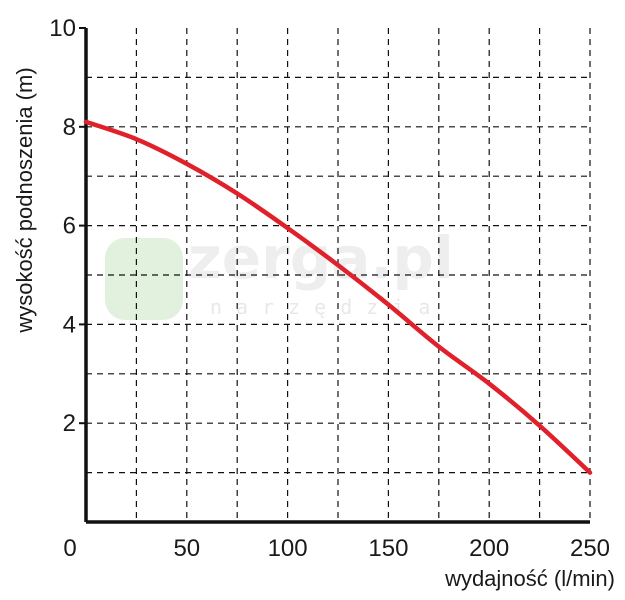  What do you see at coordinates (69, 423) in the screenshot?
I see `y-tick-label: 2` at bounding box center [69, 423].